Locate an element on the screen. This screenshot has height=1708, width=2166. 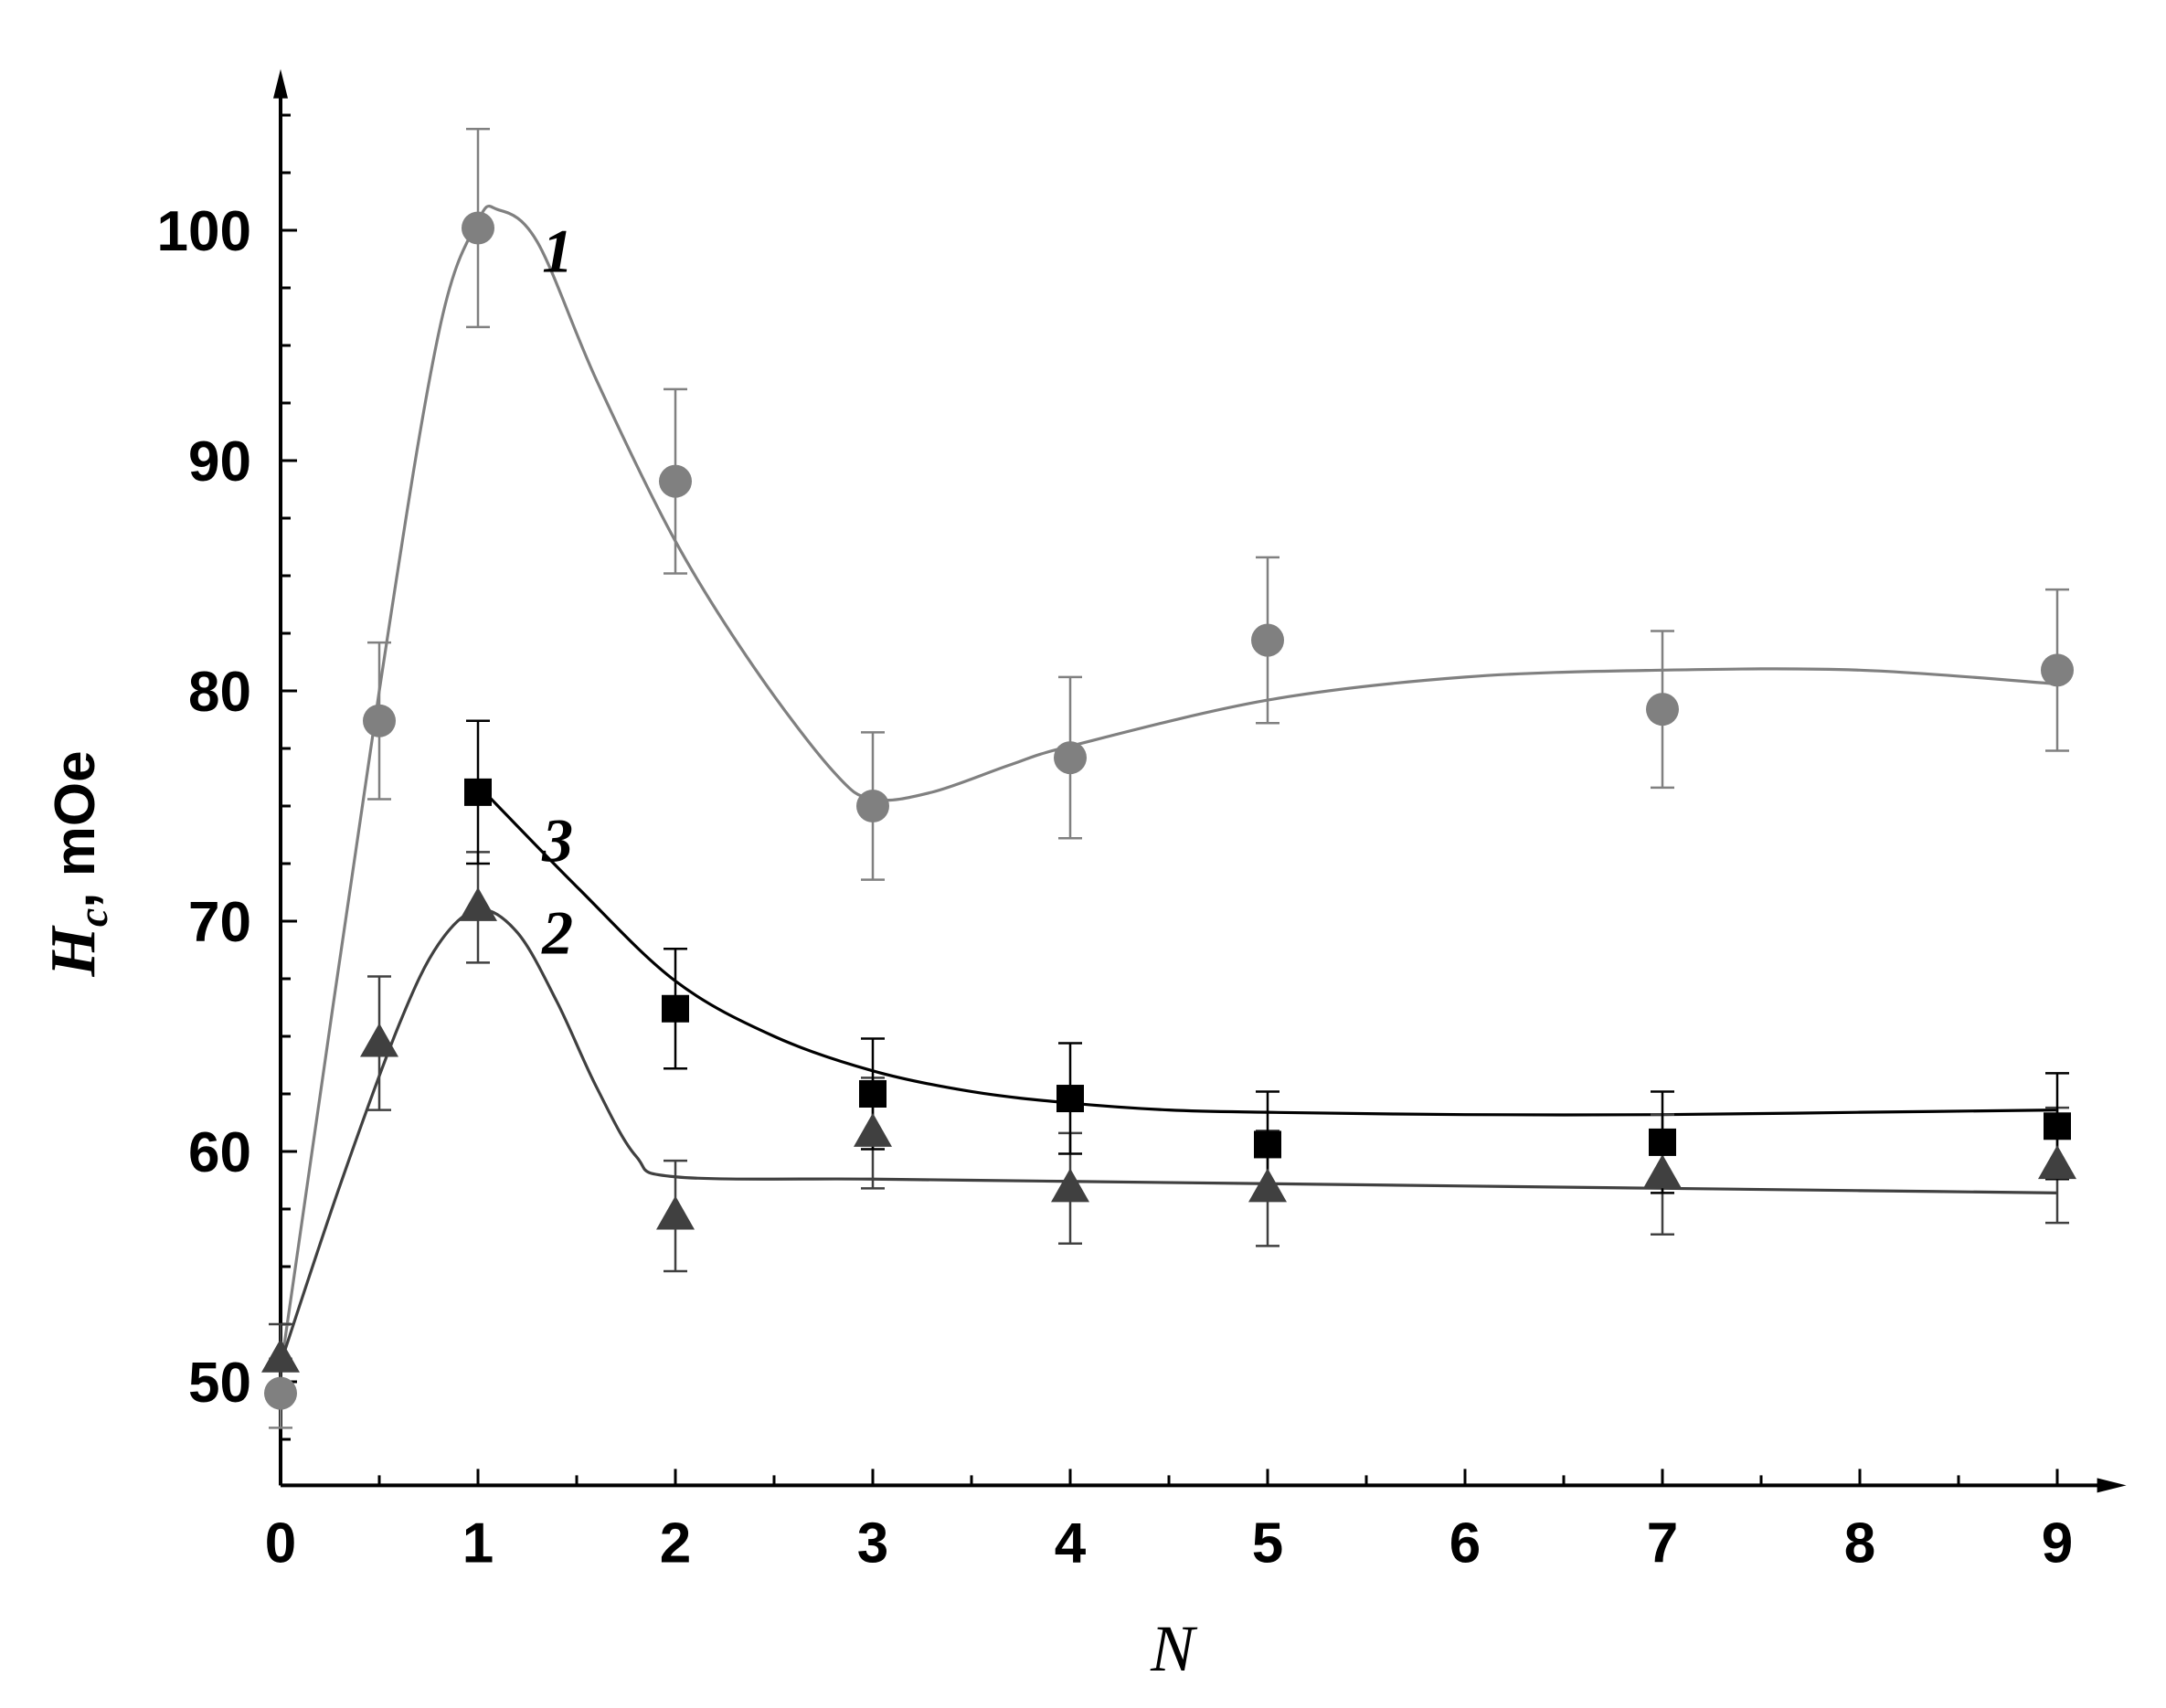
y-tick-label: 50 is located at coordinates (219, 1383).